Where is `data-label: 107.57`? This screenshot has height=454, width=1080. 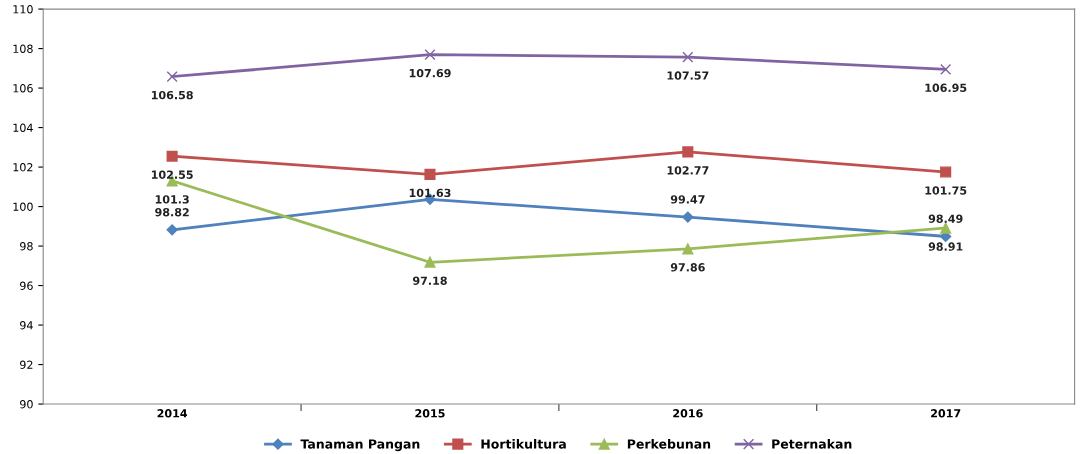 data-label: 107.57 is located at coordinates (688, 75).